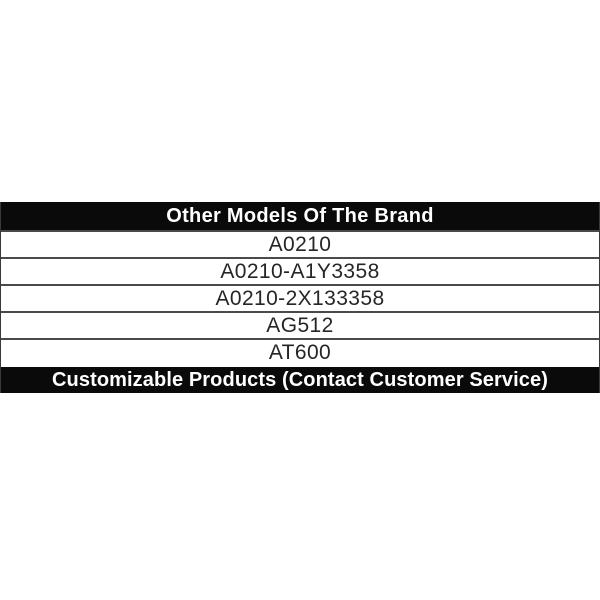 This screenshot has height=600, width=600. I want to click on other-models-header: Other Models Of The Brand, so click(300, 216).